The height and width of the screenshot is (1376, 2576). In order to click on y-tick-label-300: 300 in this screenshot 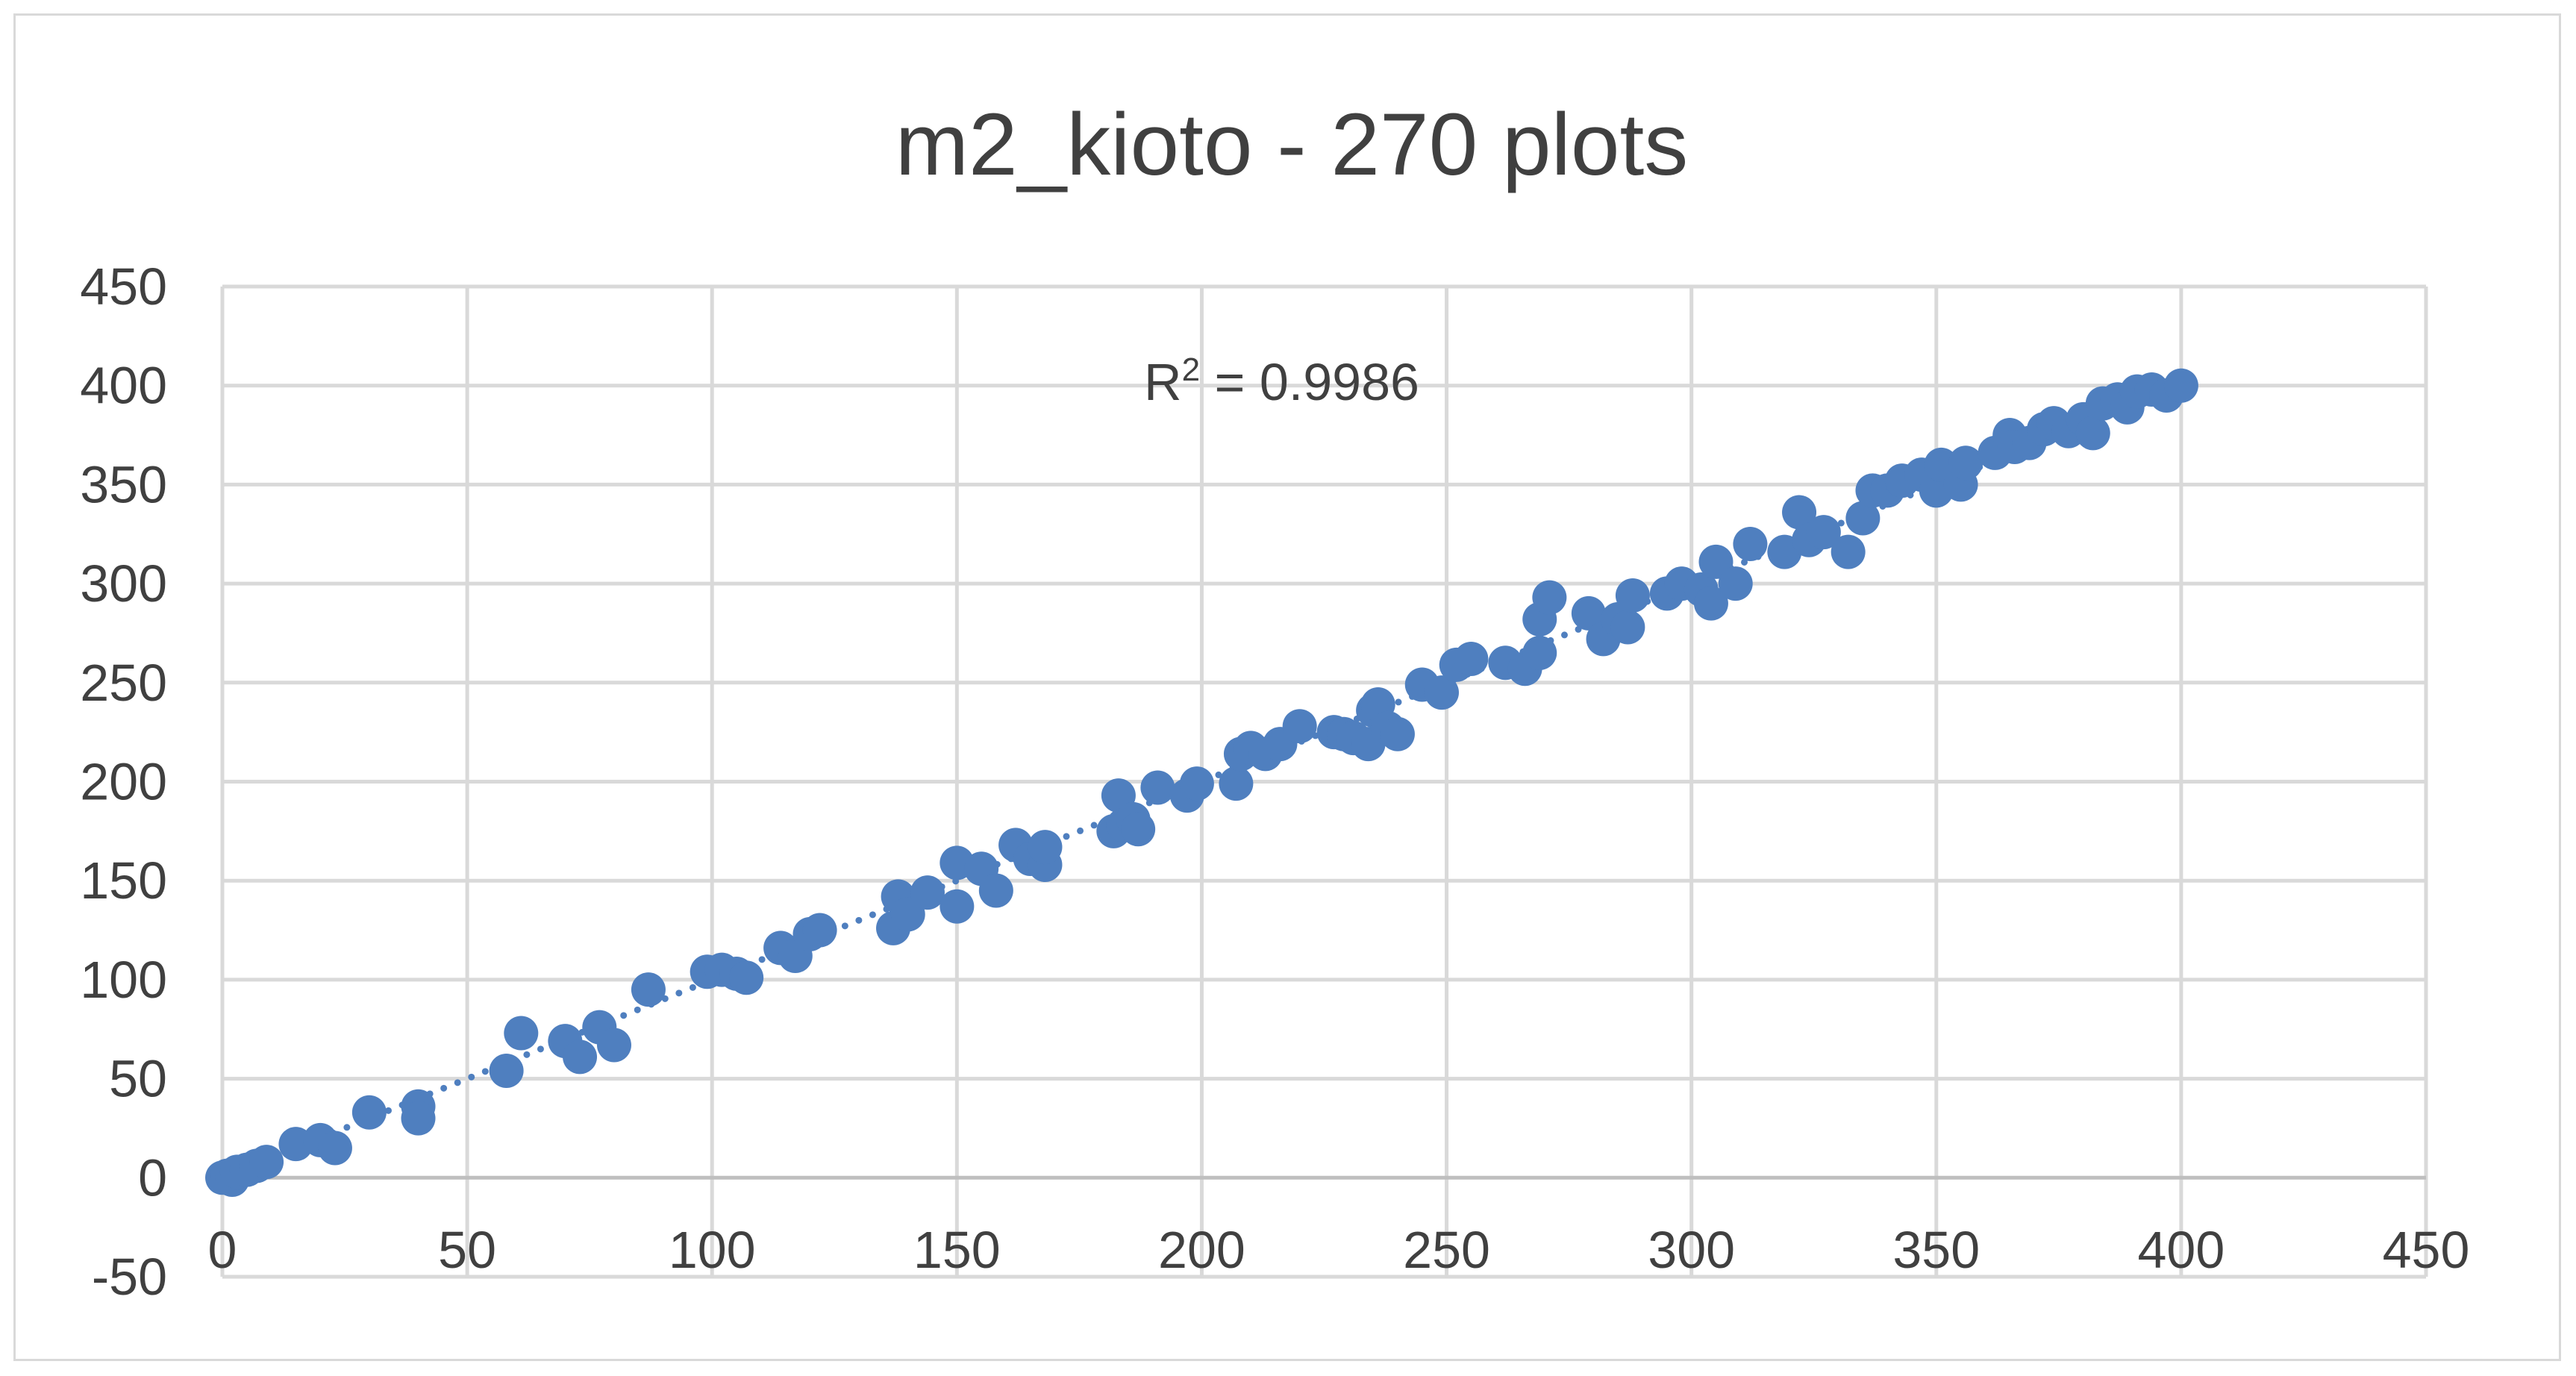, I will do `click(123, 583)`.